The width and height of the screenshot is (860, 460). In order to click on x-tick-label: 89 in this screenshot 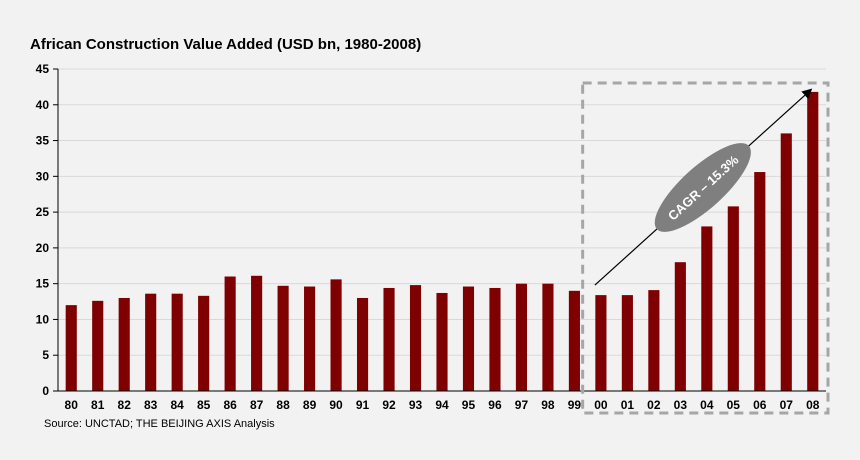, I will do `click(310, 405)`.